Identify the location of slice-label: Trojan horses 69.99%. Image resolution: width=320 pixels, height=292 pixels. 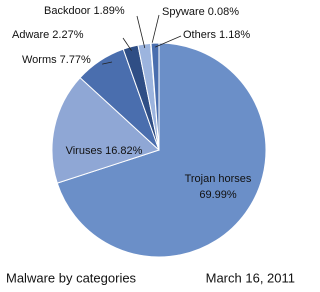
(218, 187).